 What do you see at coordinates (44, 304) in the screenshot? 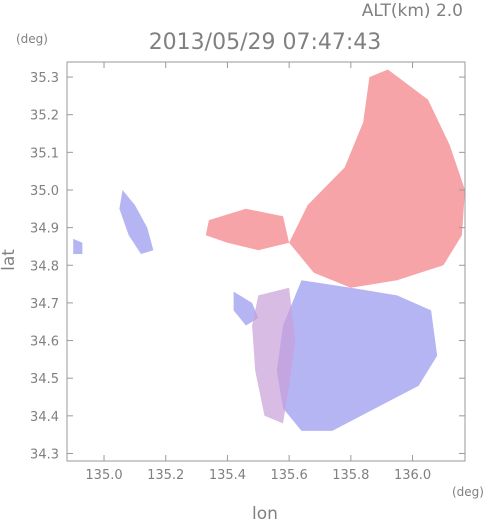
I see `y-tick-label: 34.7` at bounding box center [44, 304].